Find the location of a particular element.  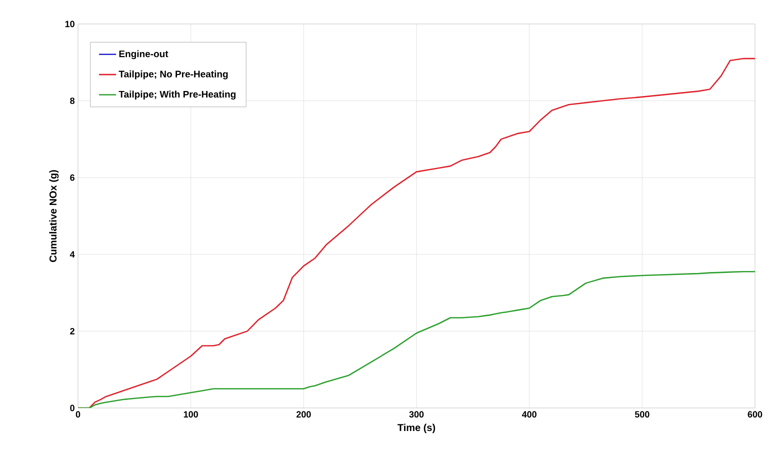

legend-label: Tailpipe; No Pre-Heating is located at coordinates (173, 75).